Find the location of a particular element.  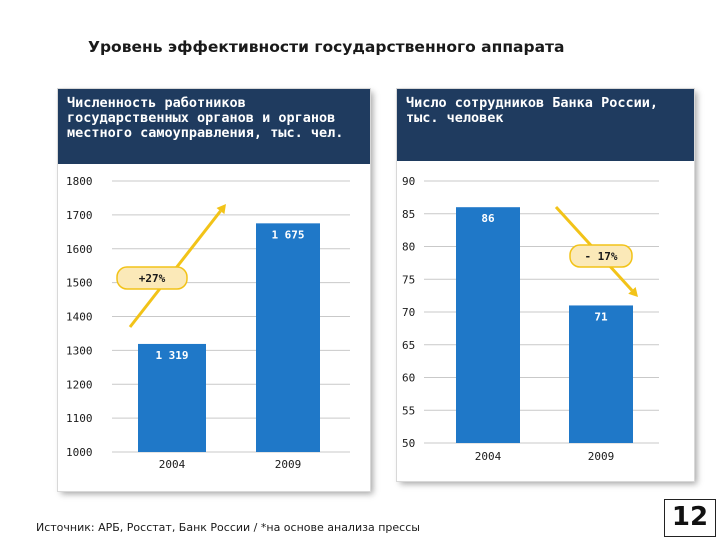

y-tick-label: 1400 is located at coordinates (79, 317).